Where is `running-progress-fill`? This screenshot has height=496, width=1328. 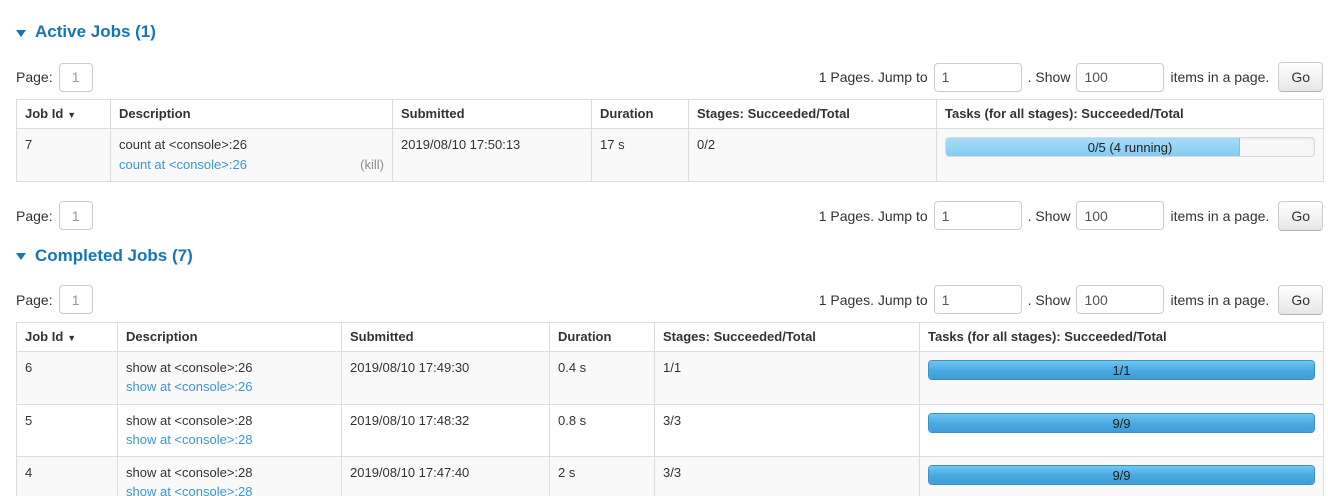 running-progress-fill is located at coordinates (1093, 147).